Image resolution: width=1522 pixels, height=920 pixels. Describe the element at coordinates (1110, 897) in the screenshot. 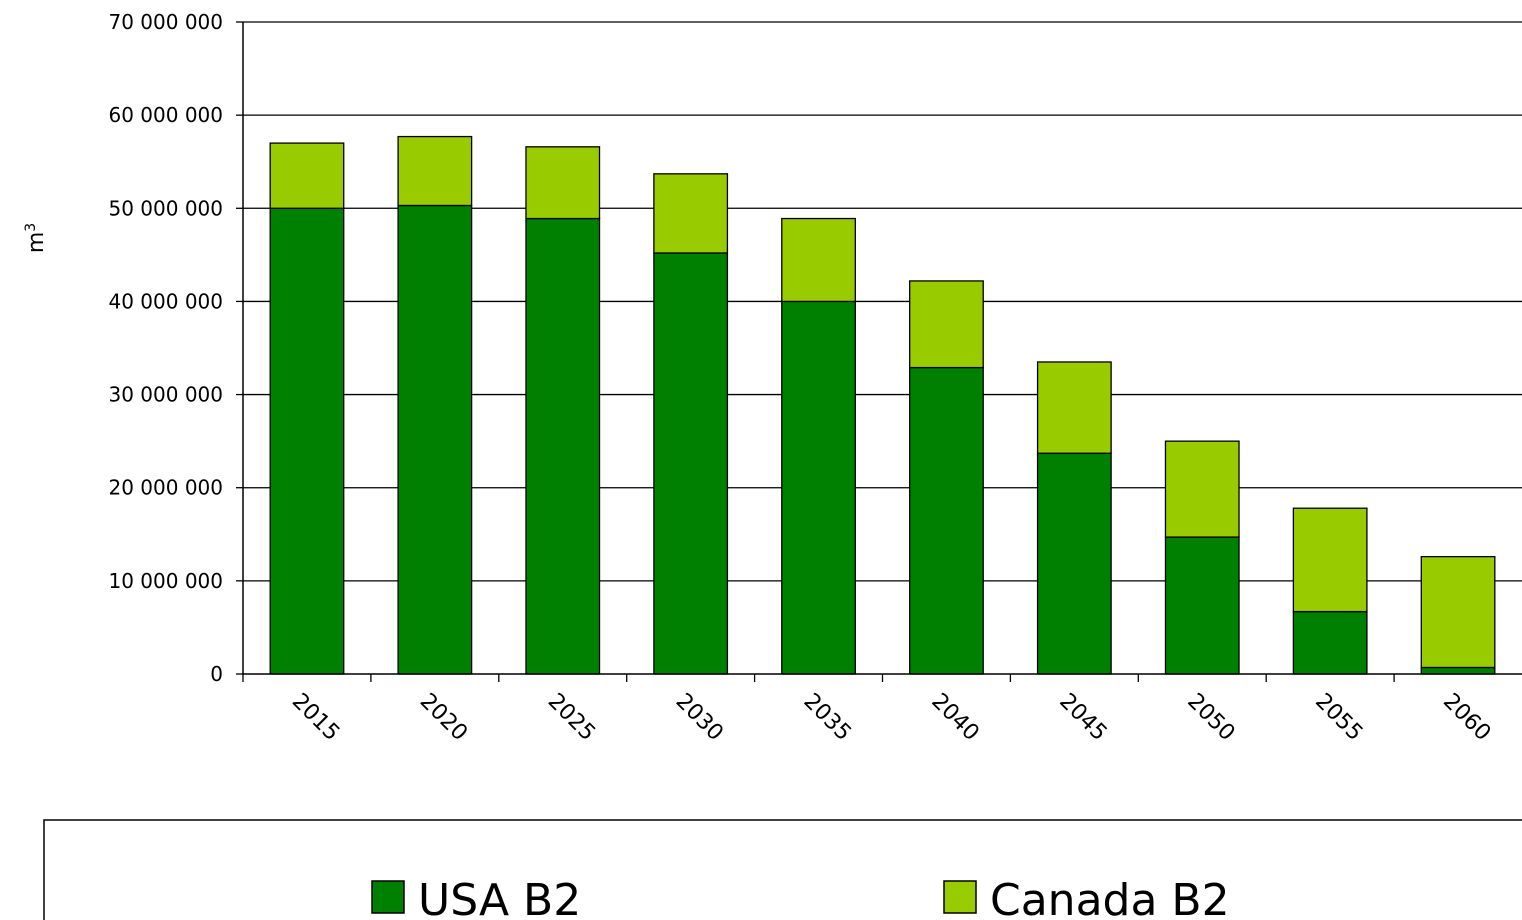

I see `legend-label: Canada B2` at that location.